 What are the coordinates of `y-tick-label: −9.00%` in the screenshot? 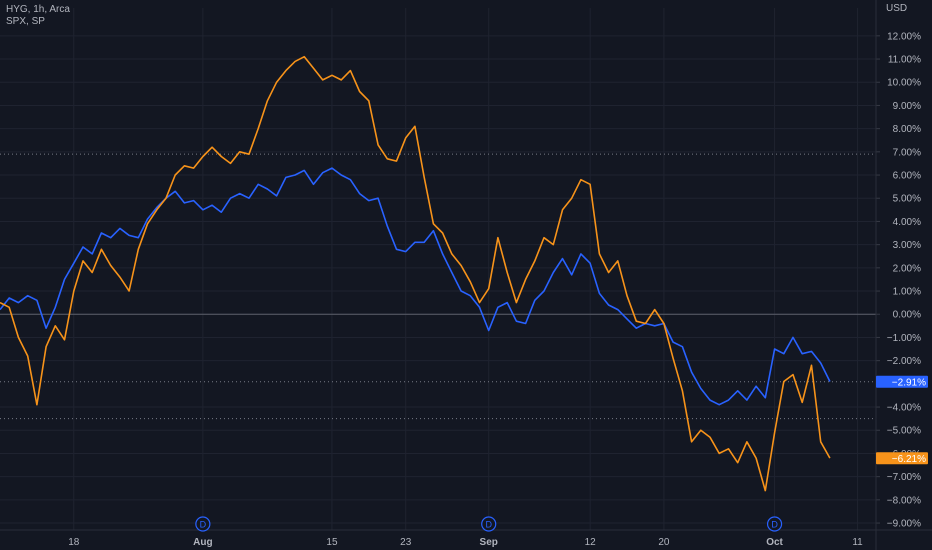 It's located at (904, 524).